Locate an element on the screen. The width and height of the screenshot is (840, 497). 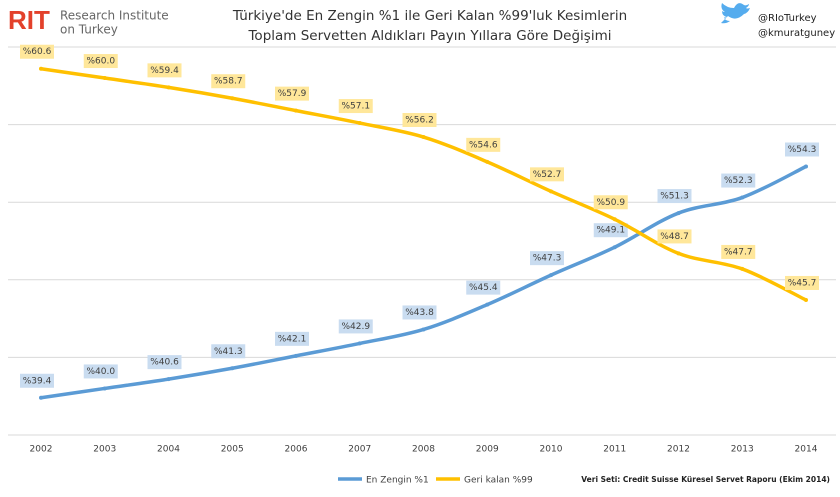
value-label: %57.9 is located at coordinates (292, 94).